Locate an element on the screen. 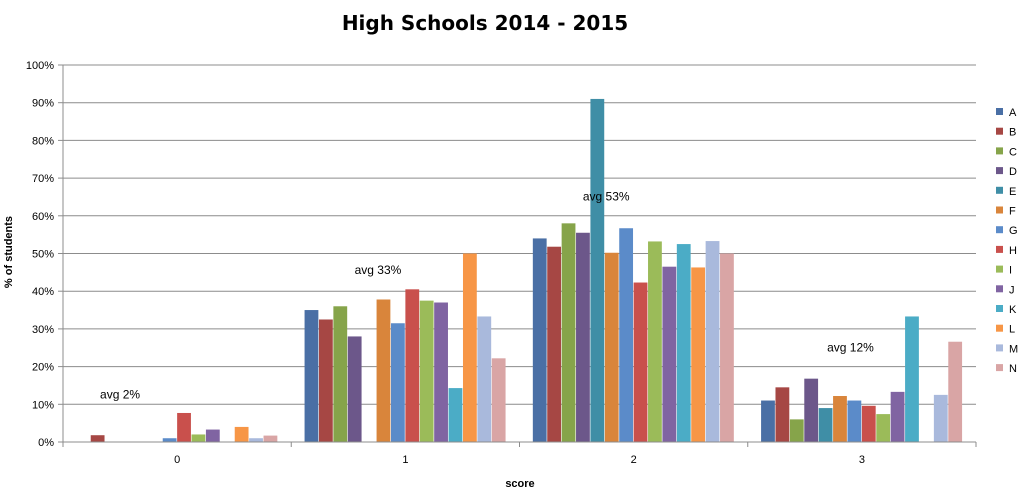  y-tick-label: 30% is located at coordinates (43, 330).